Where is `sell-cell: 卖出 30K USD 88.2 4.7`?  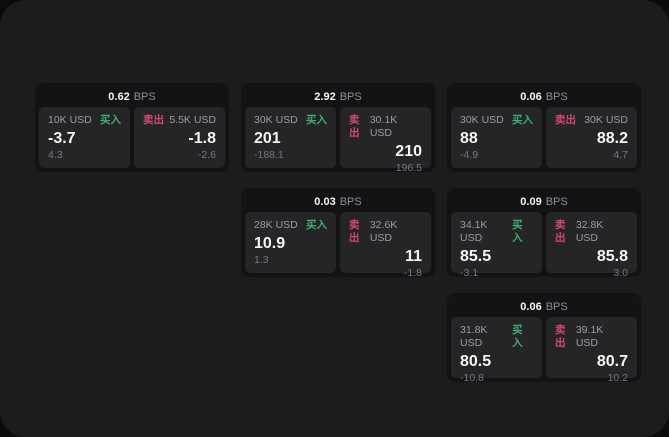 sell-cell: 卖出 30K USD 88.2 4.7 is located at coordinates (591, 137).